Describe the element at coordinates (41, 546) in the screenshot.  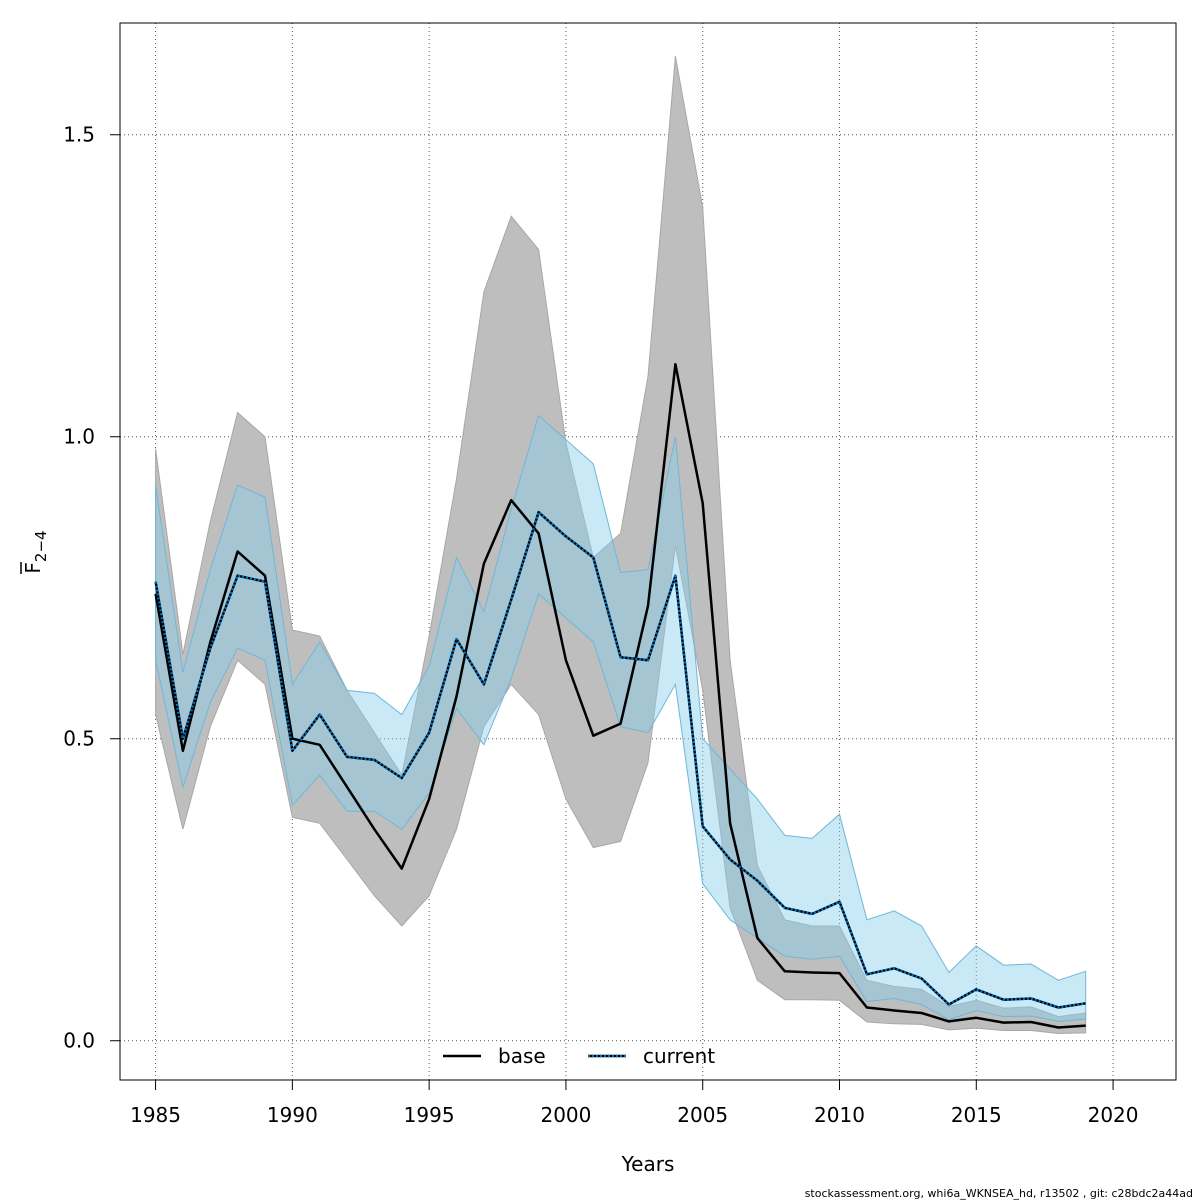
I see `y-axis-title-sub: 2−4` at that location.